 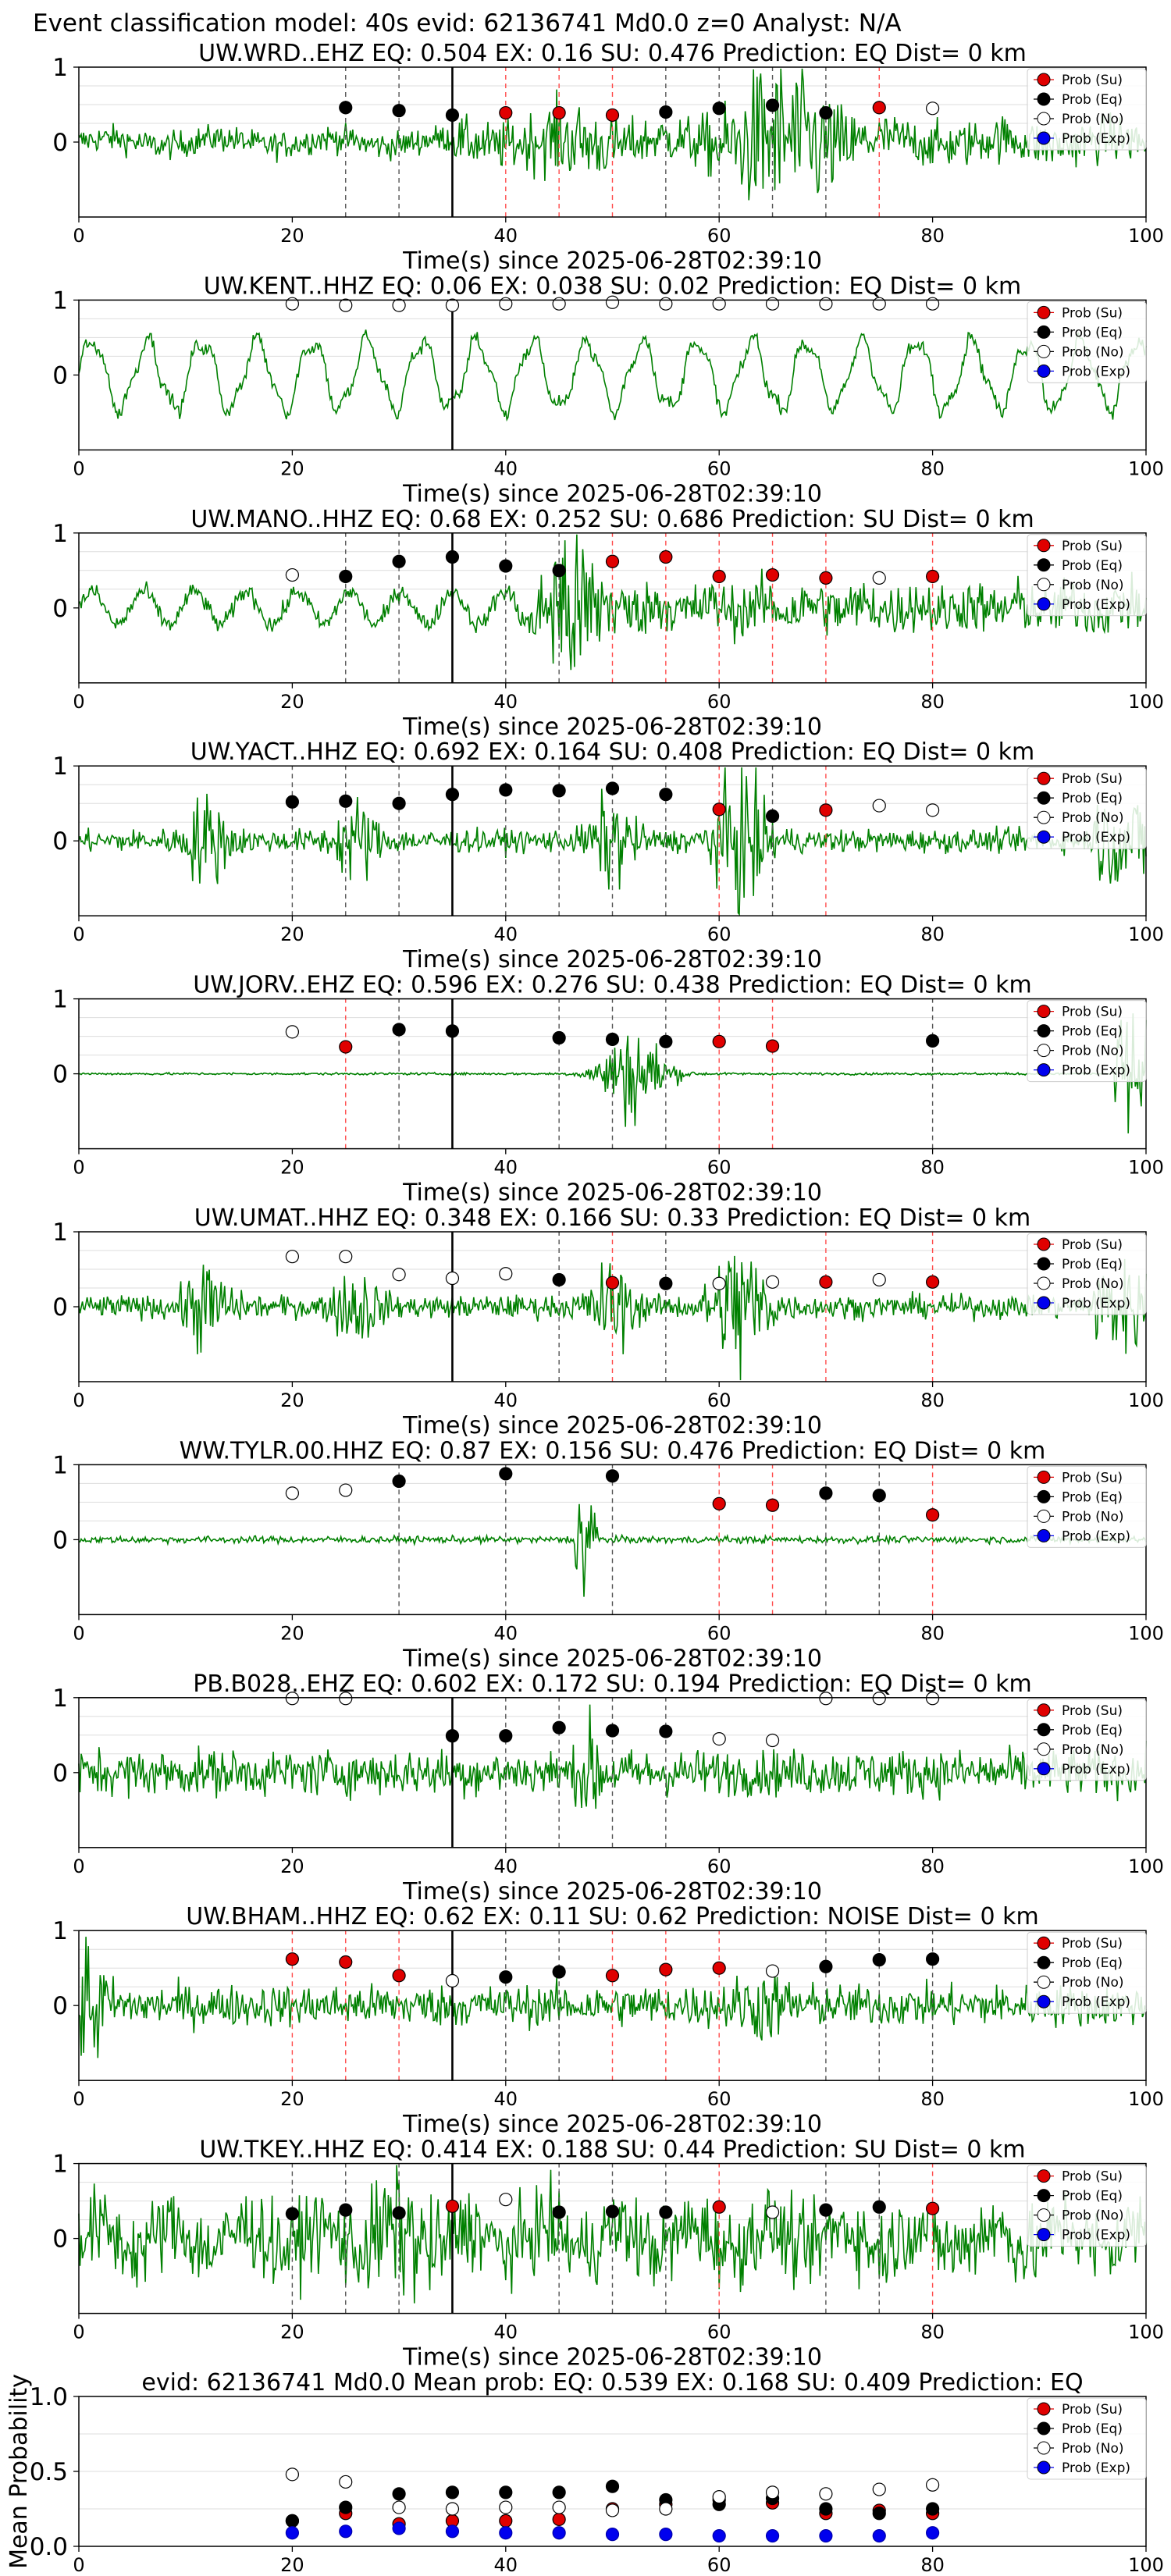 I want to click on x-tick-label: 100, so click(x=1146, y=934).